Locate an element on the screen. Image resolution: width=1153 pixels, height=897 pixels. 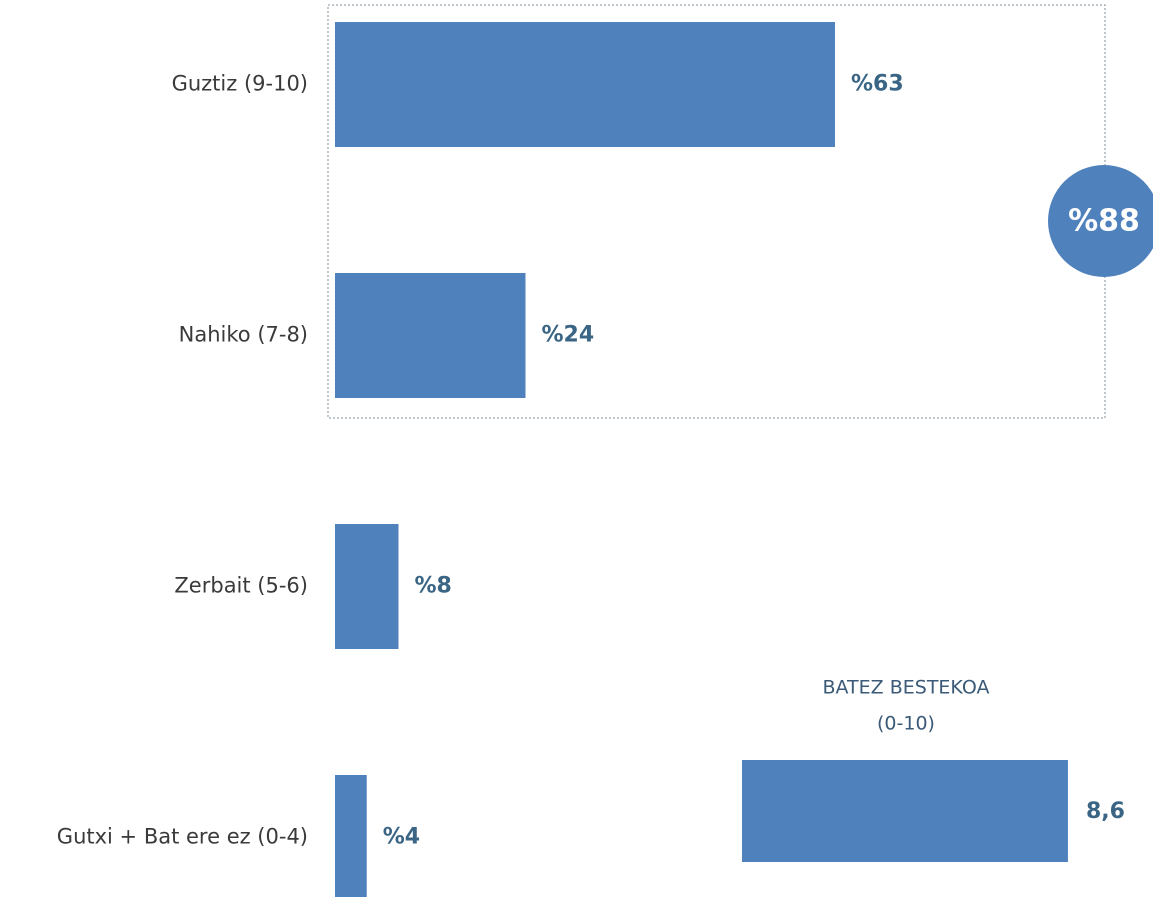
value-label: %4 is located at coordinates (401, 837).